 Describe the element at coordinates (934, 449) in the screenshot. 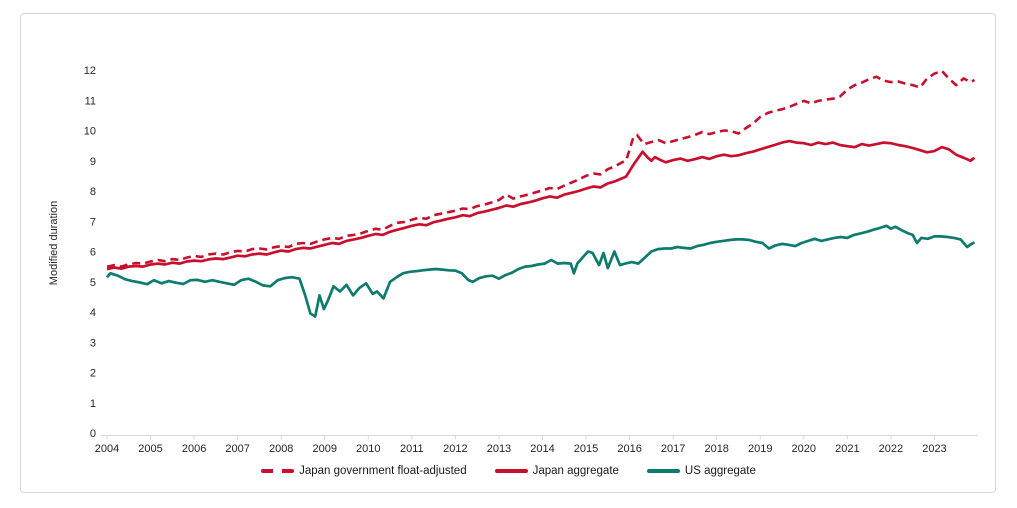

I see `x-tick-label: 2023` at that location.